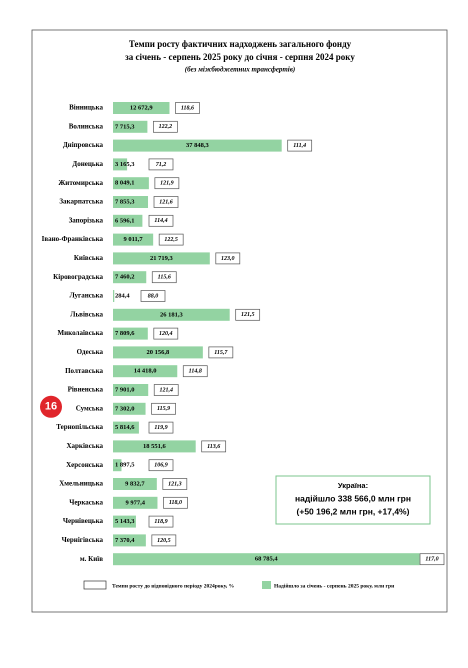 The width and height of the screenshot is (468, 668). Describe the element at coordinates (125, 389) in the screenshot. I see `value-label: 7 901,0` at that location.